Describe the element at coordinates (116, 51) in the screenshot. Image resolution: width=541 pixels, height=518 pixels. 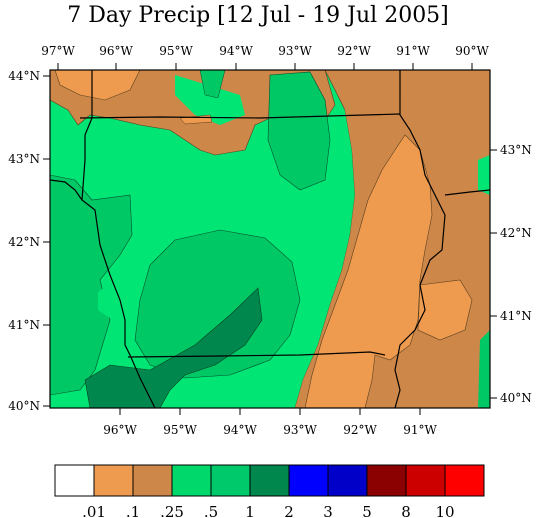
I see `top-tick-label: 96°W` at that location.